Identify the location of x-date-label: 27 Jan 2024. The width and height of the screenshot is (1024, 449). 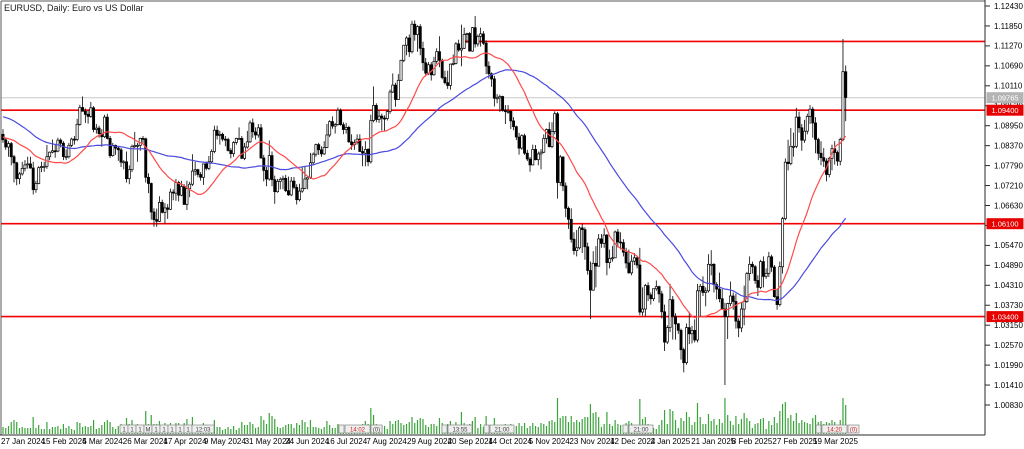
(23, 441).